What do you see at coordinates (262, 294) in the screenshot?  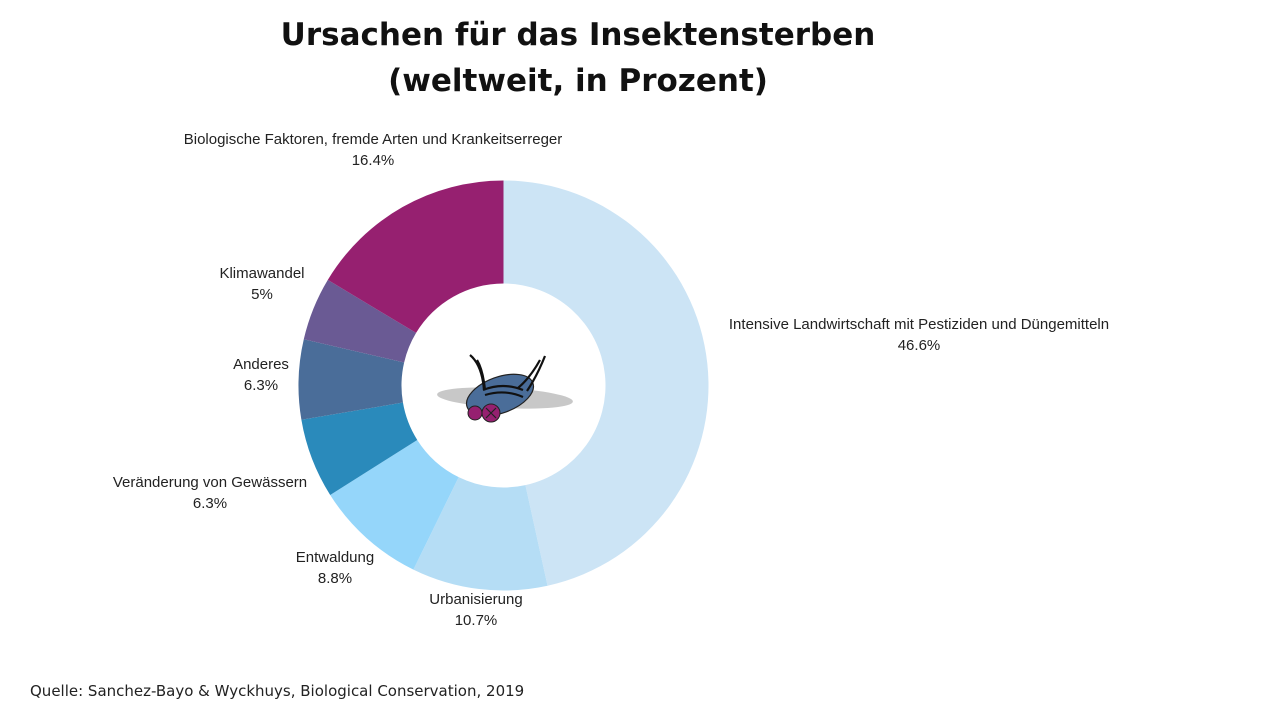 I see `slice-value-label: 5%` at bounding box center [262, 294].